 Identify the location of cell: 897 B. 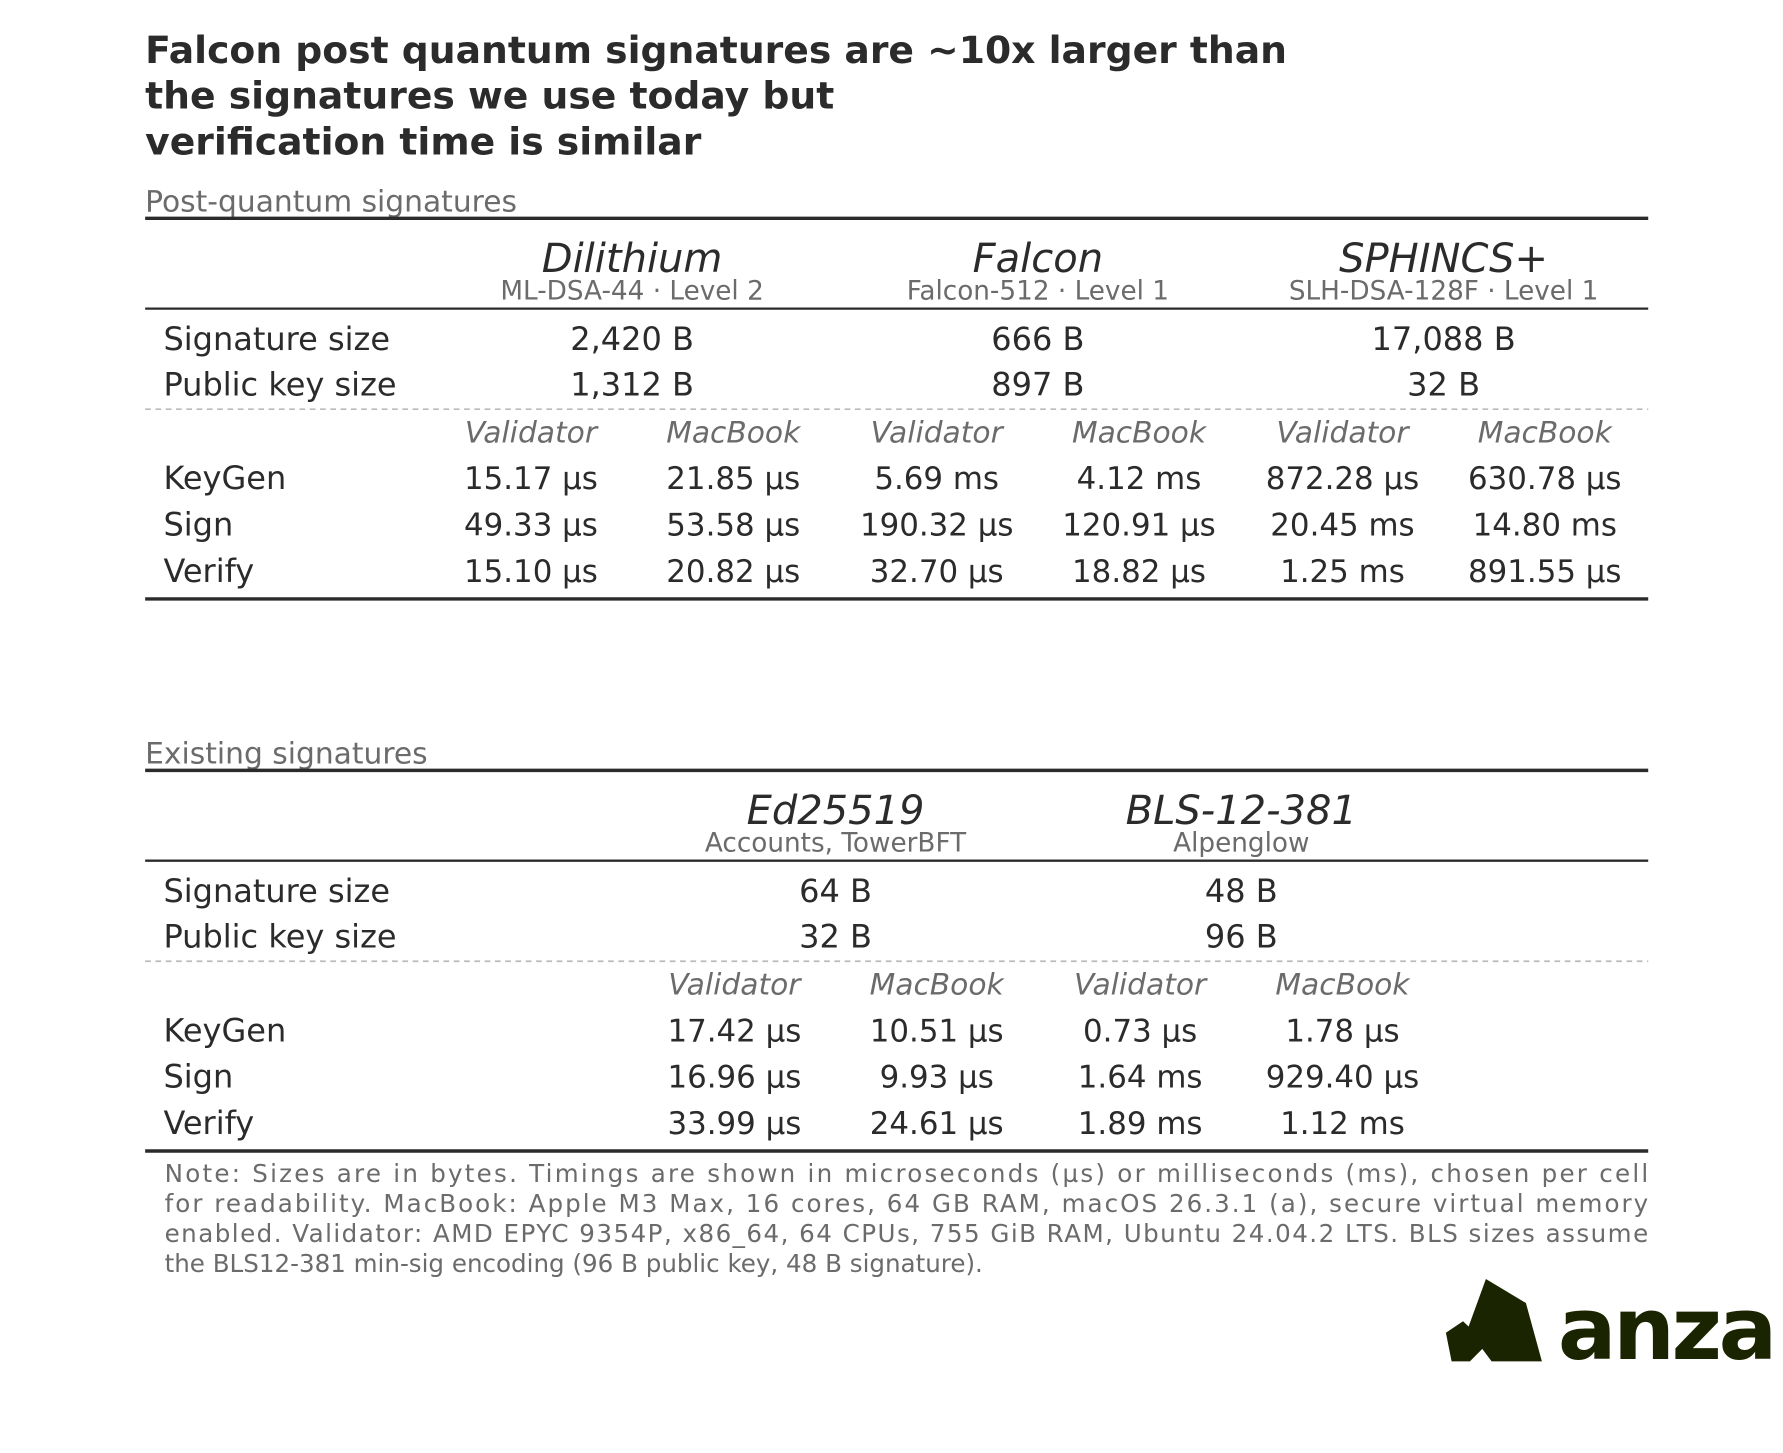
(1037, 384).